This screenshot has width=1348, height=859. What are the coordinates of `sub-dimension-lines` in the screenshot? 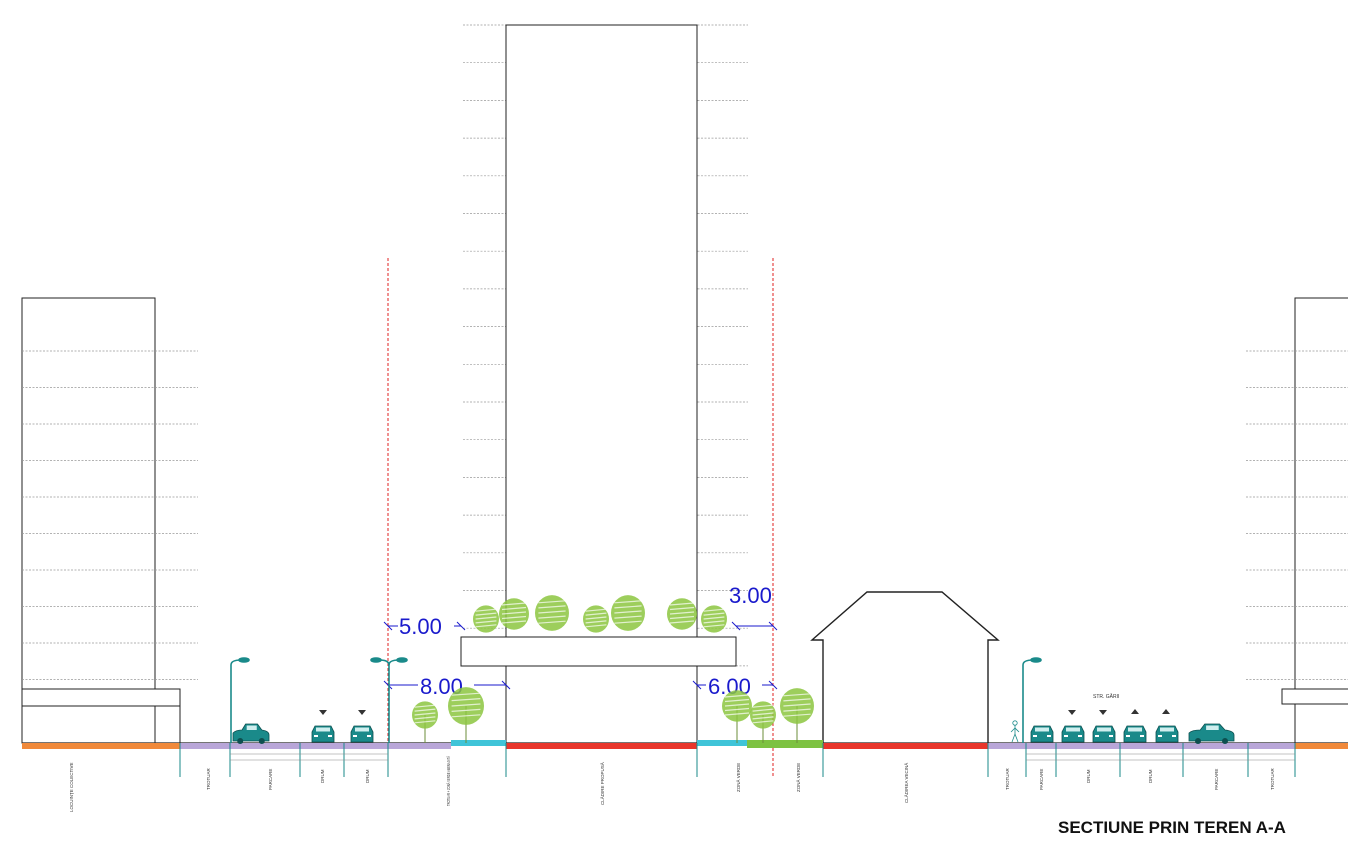 It's located at (762, 757).